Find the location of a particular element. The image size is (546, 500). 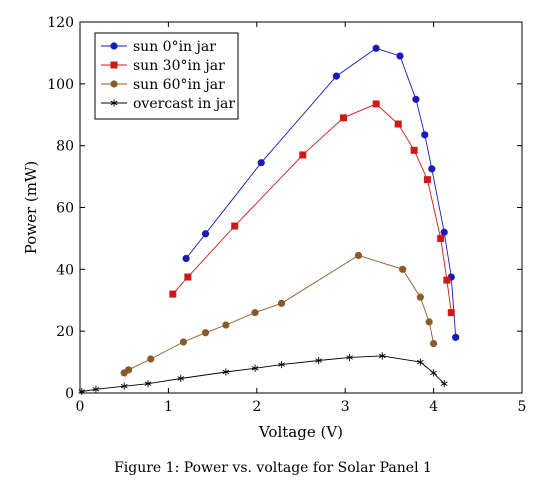

x-tick-label: 0 is located at coordinates (80, 407).